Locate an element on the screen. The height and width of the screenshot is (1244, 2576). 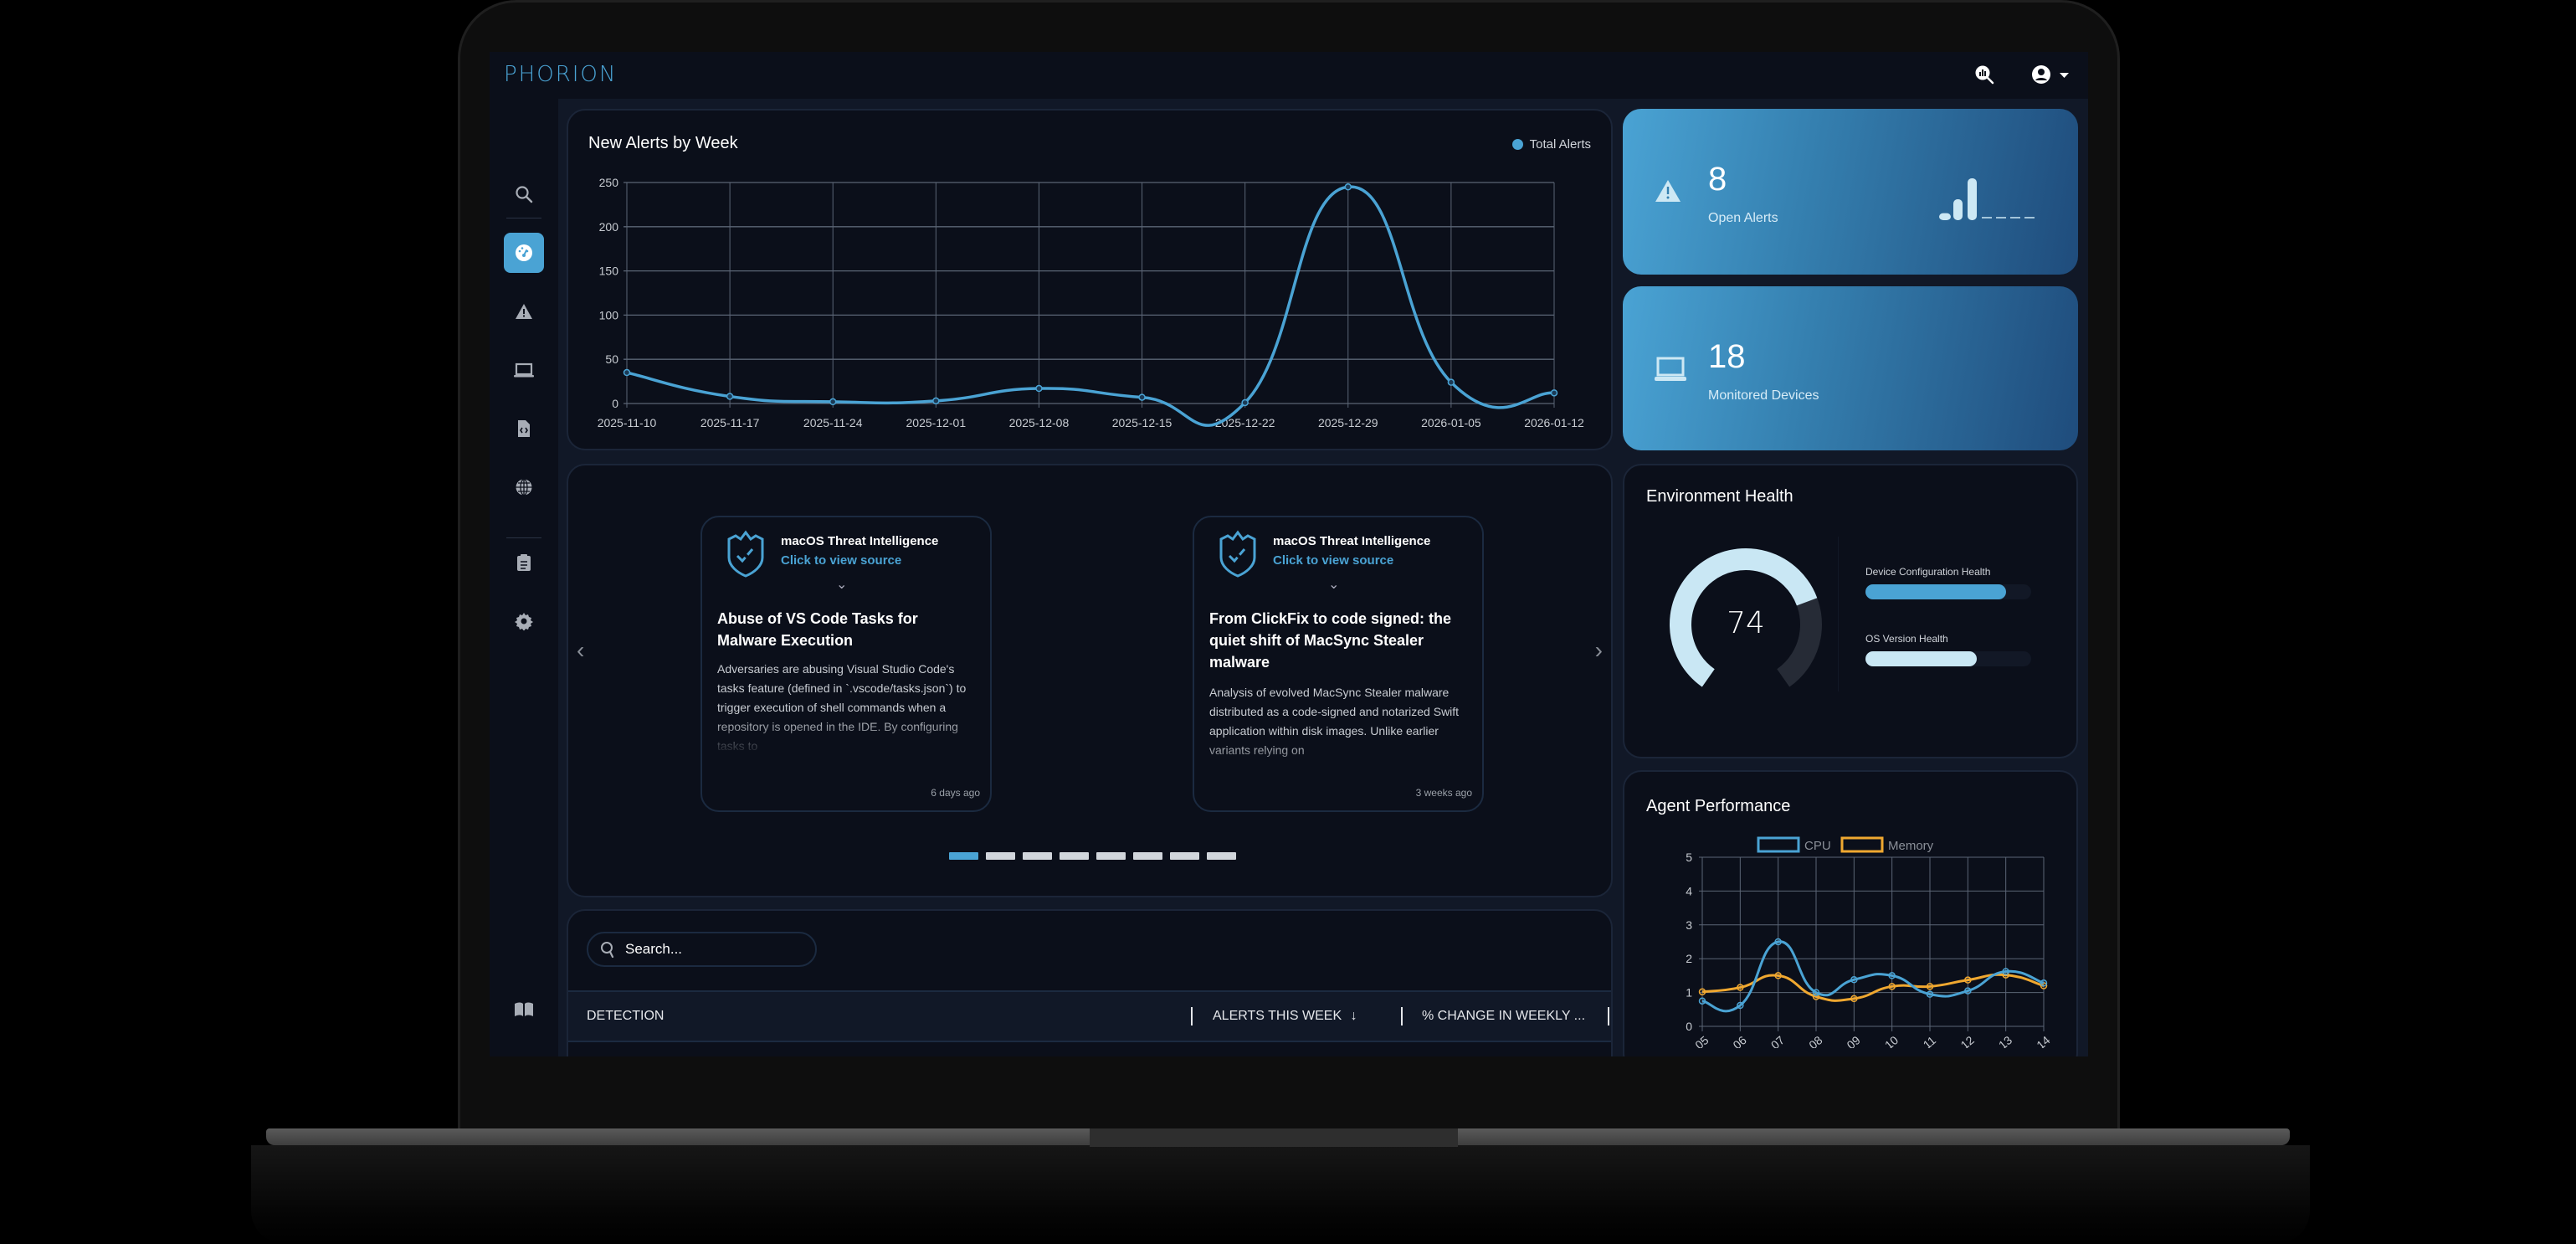
top-bar: PHORION is located at coordinates (1289, 75).